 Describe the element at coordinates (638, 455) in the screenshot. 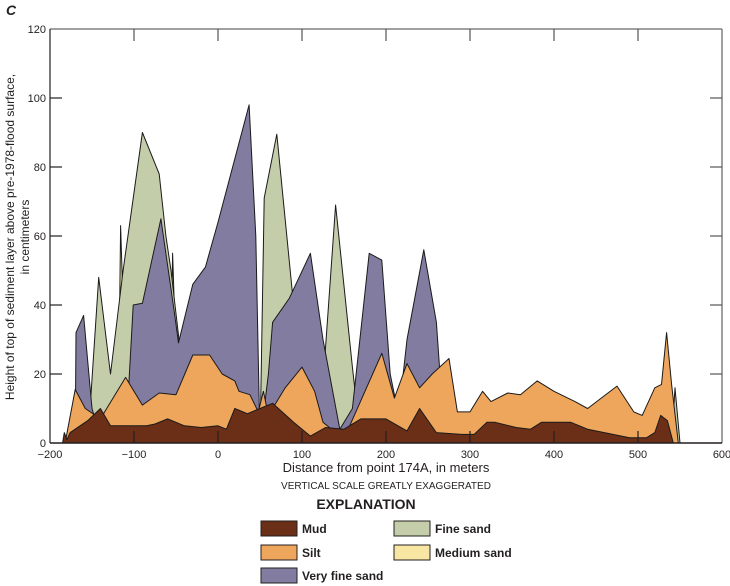

I see `x-tick-label: 500` at that location.